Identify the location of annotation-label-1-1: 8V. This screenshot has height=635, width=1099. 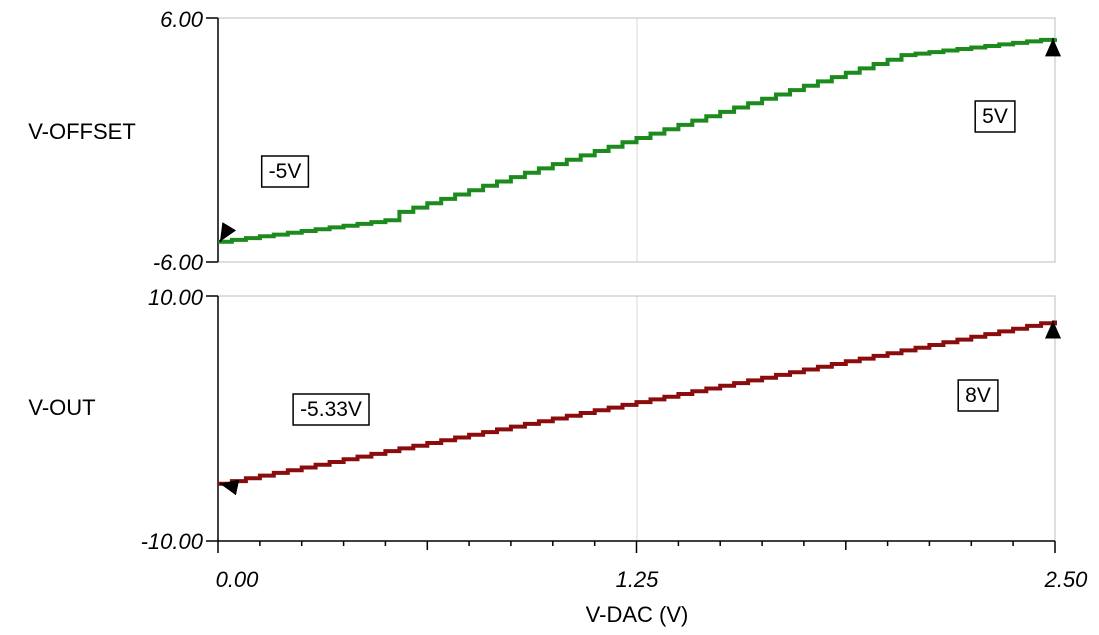
(978, 395).